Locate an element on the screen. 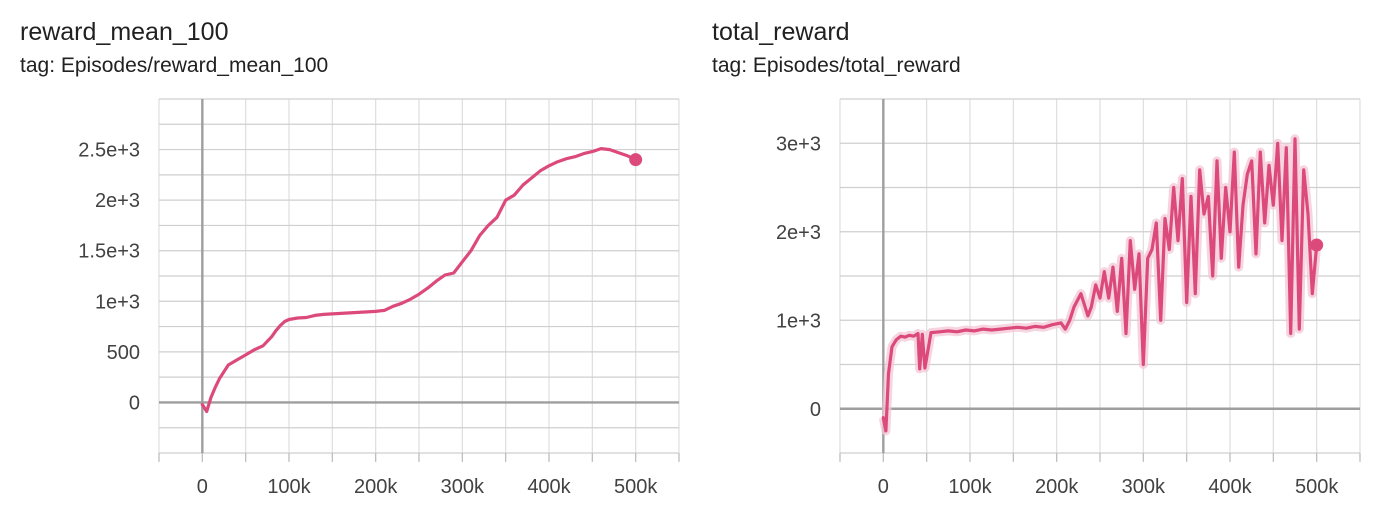  y-tick-label: 3e+3 is located at coordinates (798, 144).